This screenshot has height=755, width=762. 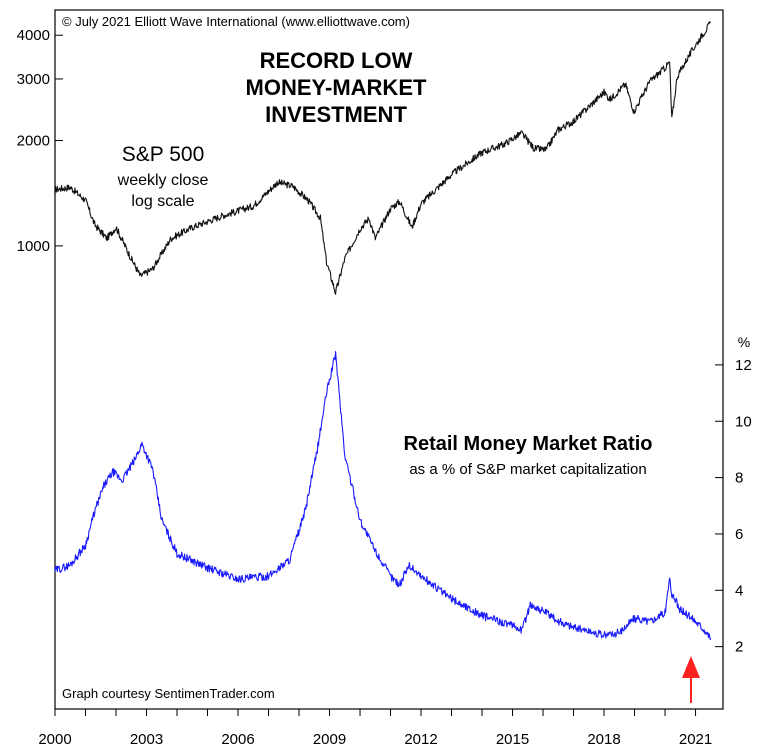 I want to click on sp500-subtitle-1: weekly close, so click(x=163, y=180).